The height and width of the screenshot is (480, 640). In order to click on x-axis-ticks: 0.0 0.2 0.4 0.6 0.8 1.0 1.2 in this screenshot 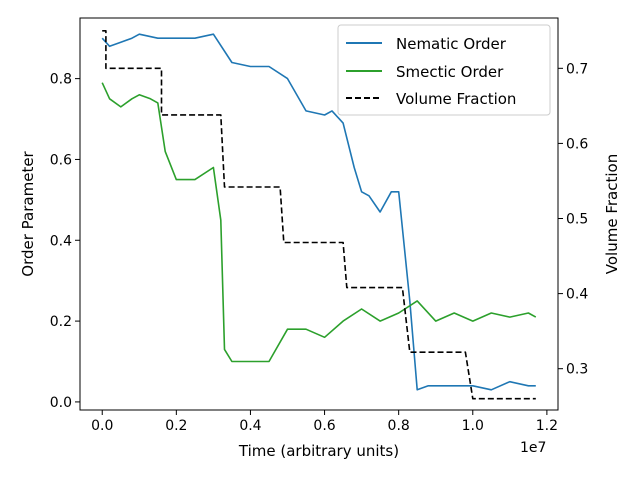, I will do `click(324, 422)`.